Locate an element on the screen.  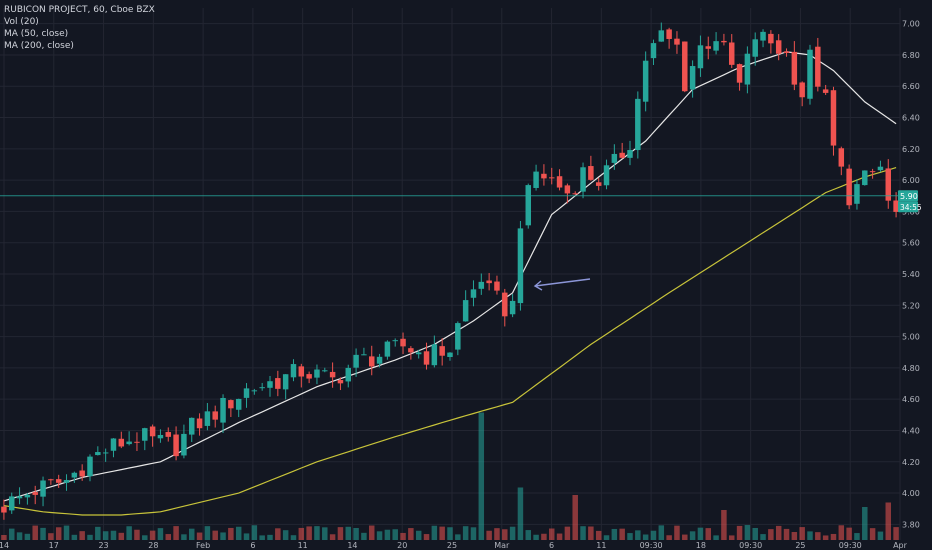
x-tick-label: 18 is located at coordinates (701, 545).